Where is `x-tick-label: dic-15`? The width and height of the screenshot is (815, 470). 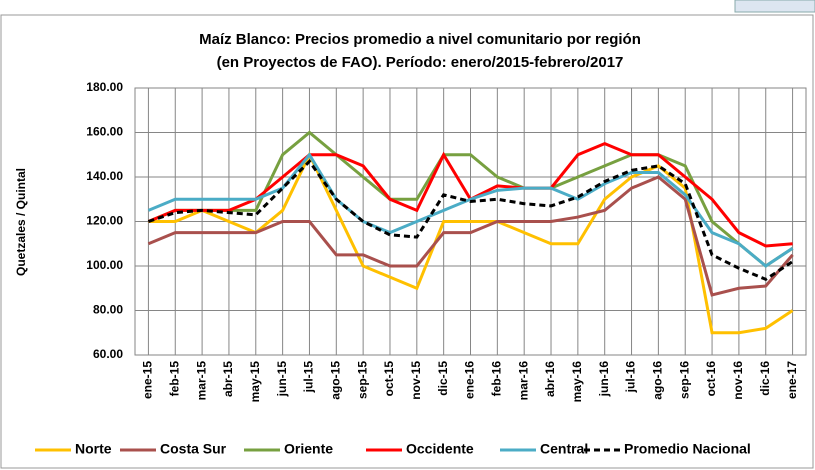 x-tick-label: dic-15 is located at coordinates (443, 378).